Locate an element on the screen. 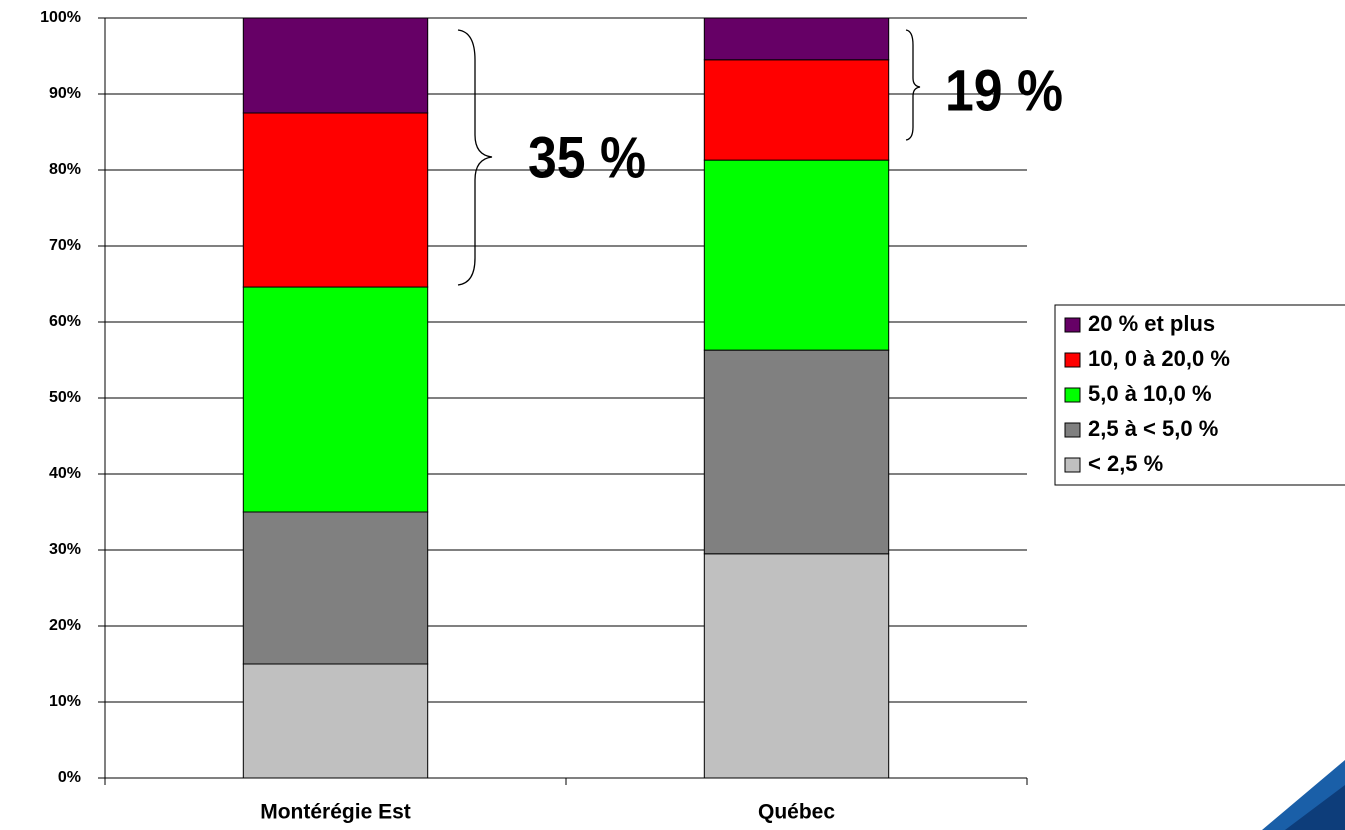  y-tick-label: 80% is located at coordinates (65, 169).